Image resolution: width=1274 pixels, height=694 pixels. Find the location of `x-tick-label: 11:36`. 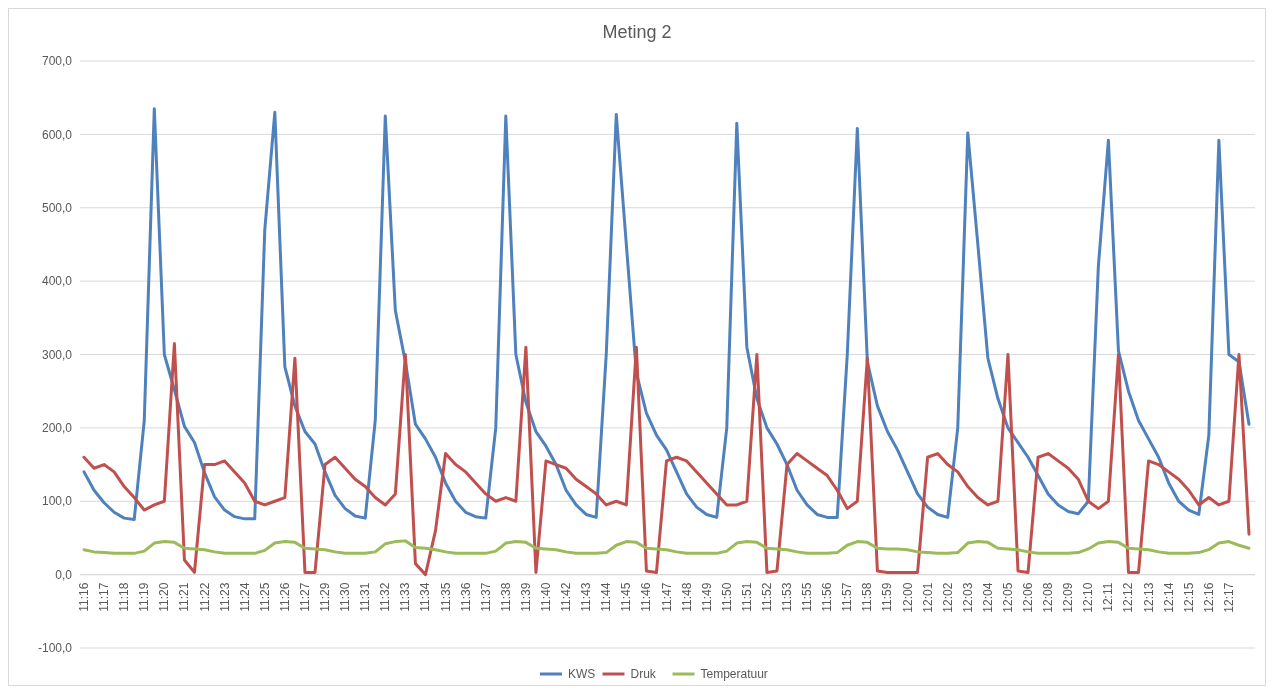

x-tick-label: 11:36 is located at coordinates (465, 597).